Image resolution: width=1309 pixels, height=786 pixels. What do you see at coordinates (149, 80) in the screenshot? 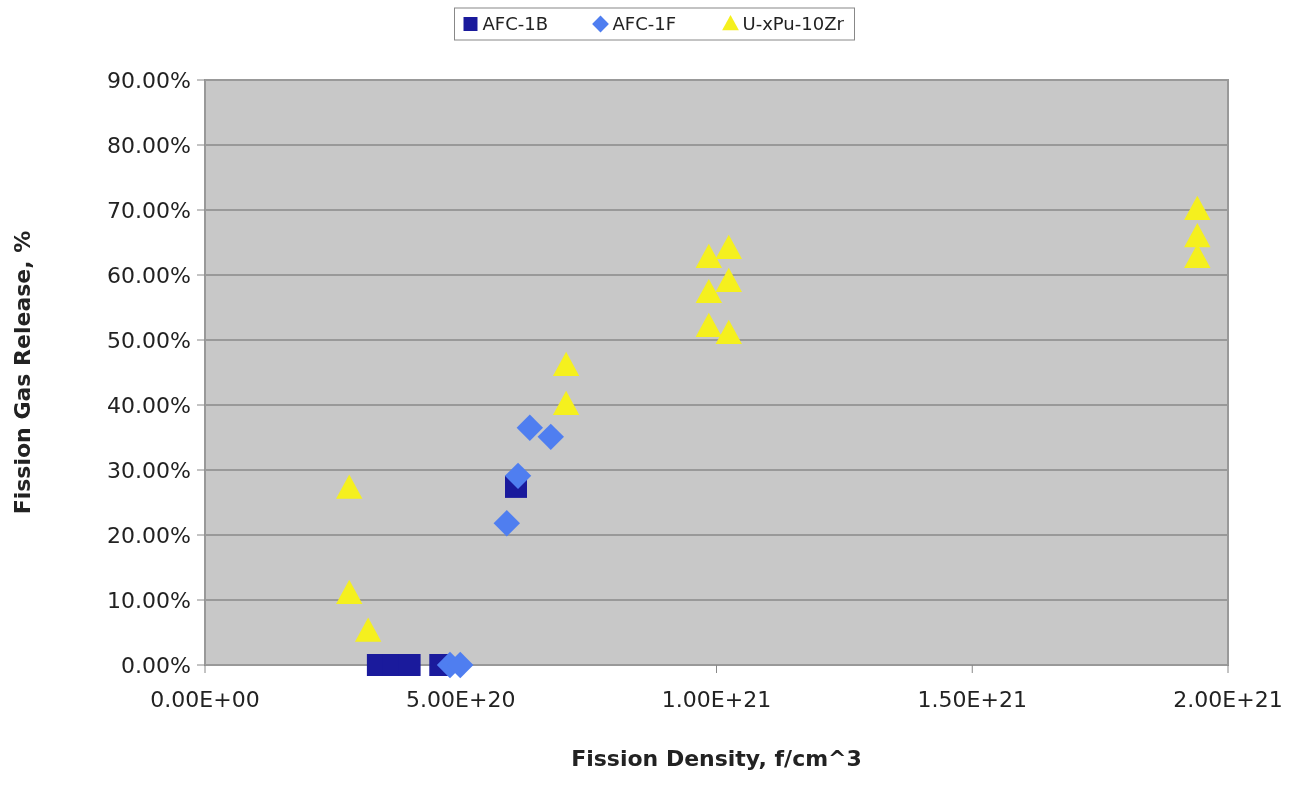
I see `y-tick-label: 90.00%` at bounding box center [149, 80].